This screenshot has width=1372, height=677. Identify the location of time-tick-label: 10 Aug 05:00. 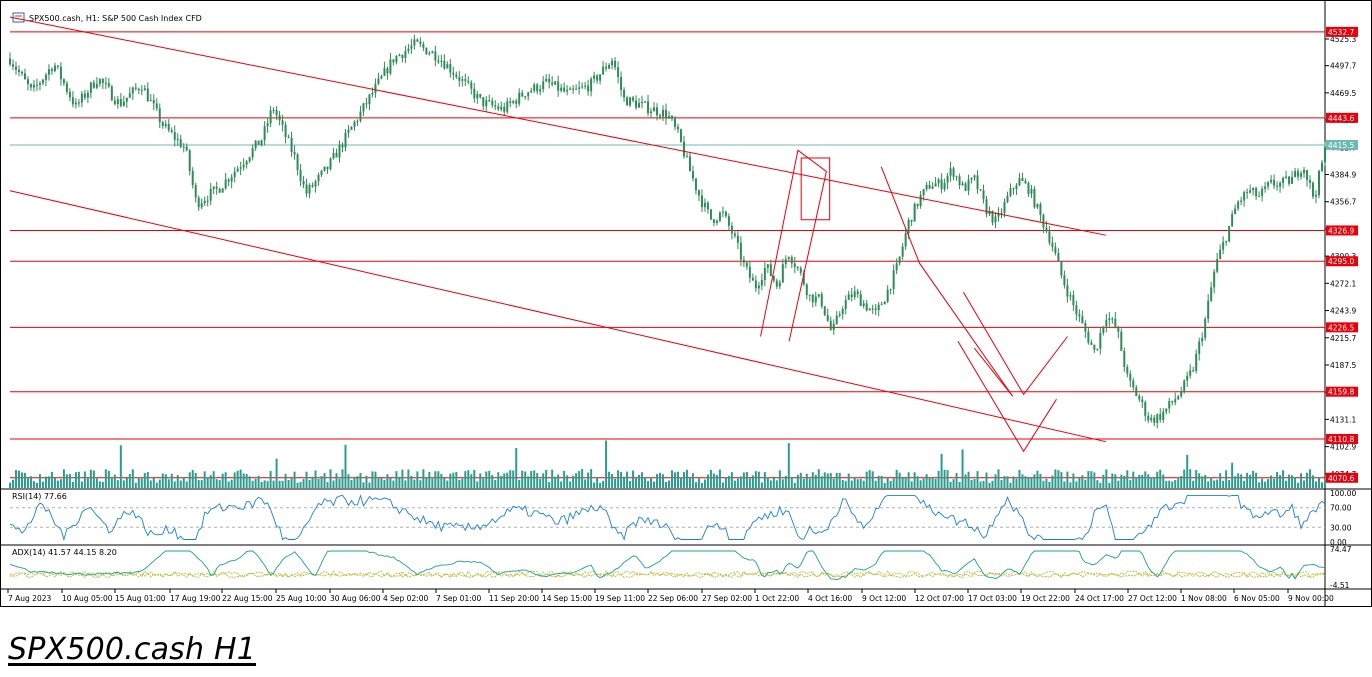
(87, 598).